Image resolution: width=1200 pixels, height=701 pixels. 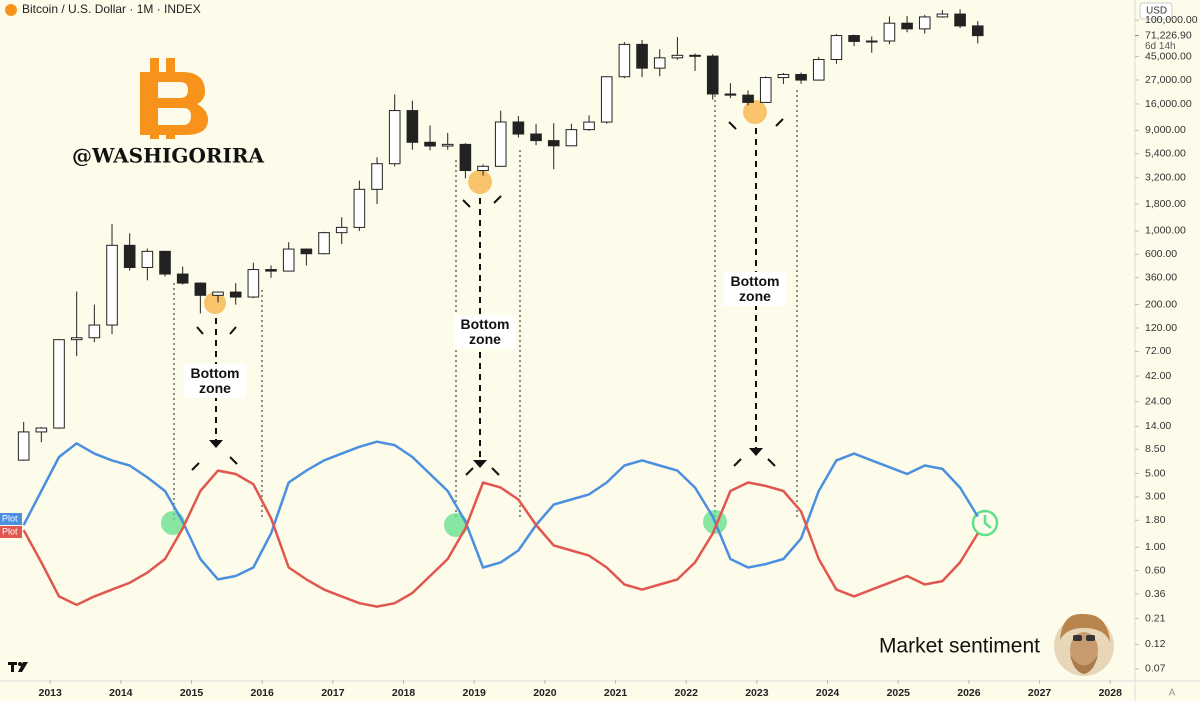 I want to click on y-tick-label: 0.07, so click(x=1155, y=669).